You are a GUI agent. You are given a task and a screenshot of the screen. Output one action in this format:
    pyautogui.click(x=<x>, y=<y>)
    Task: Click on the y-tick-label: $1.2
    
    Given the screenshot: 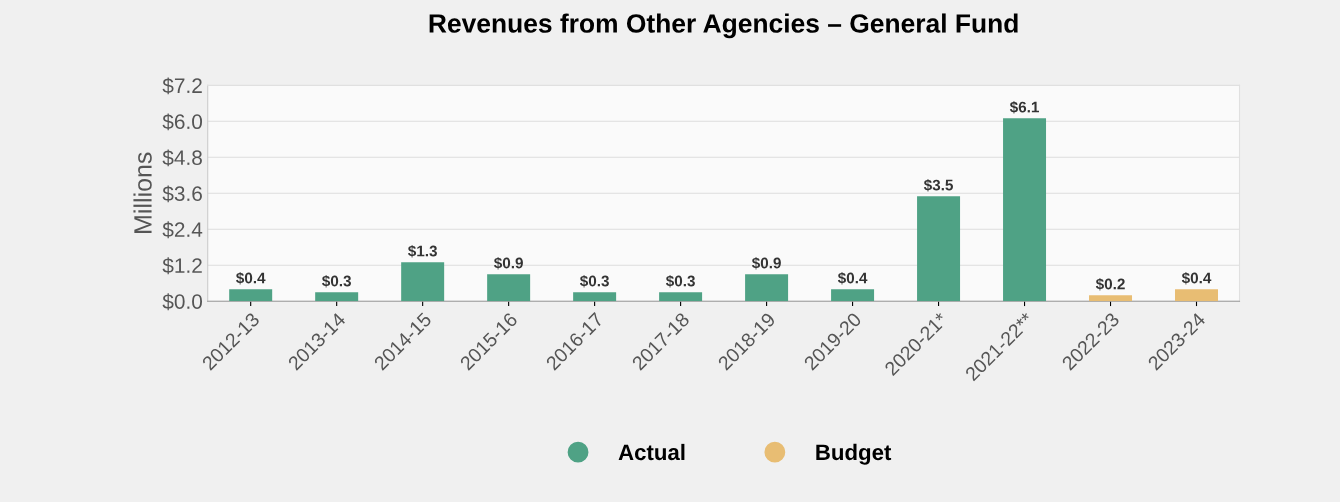 What is the action you would take?
    pyautogui.click(x=182, y=266)
    